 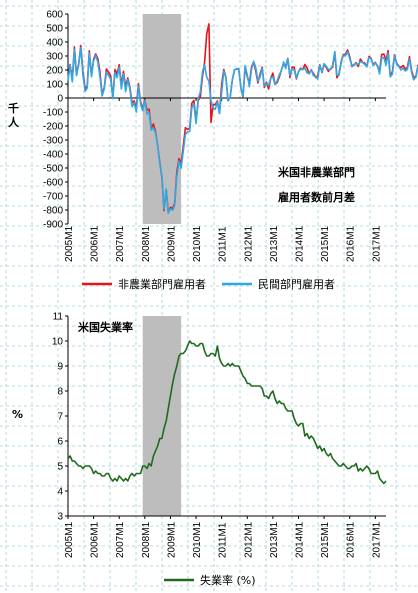 I want to click on recession-shade, so click(x=162, y=416).